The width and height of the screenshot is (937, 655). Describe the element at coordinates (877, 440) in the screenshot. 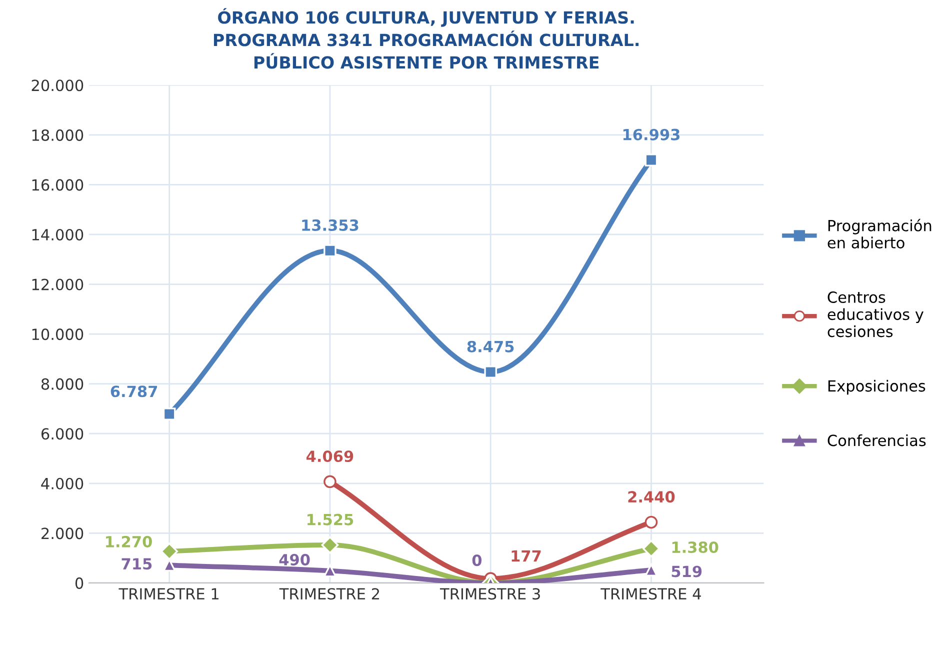

I see `legend-label: Conferencias` at that location.